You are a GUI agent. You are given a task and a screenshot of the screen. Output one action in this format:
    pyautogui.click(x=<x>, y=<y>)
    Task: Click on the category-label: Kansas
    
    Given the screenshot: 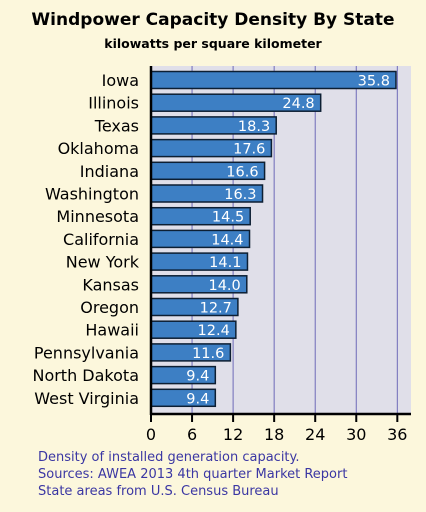 What is the action you would take?
    pyautogui.click(x=110, y=284)
    